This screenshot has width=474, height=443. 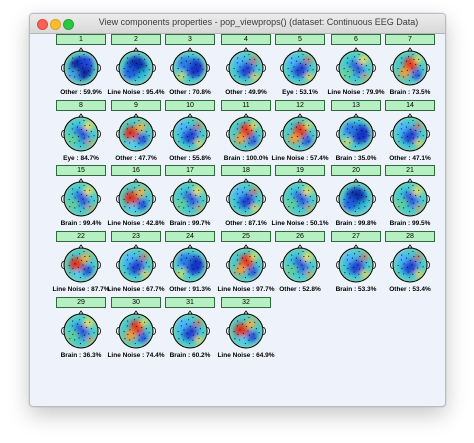 What do you see at coordinates (190, 302) in the screenshot?
I see `component-button: 31` at bounding box center [190, 302].